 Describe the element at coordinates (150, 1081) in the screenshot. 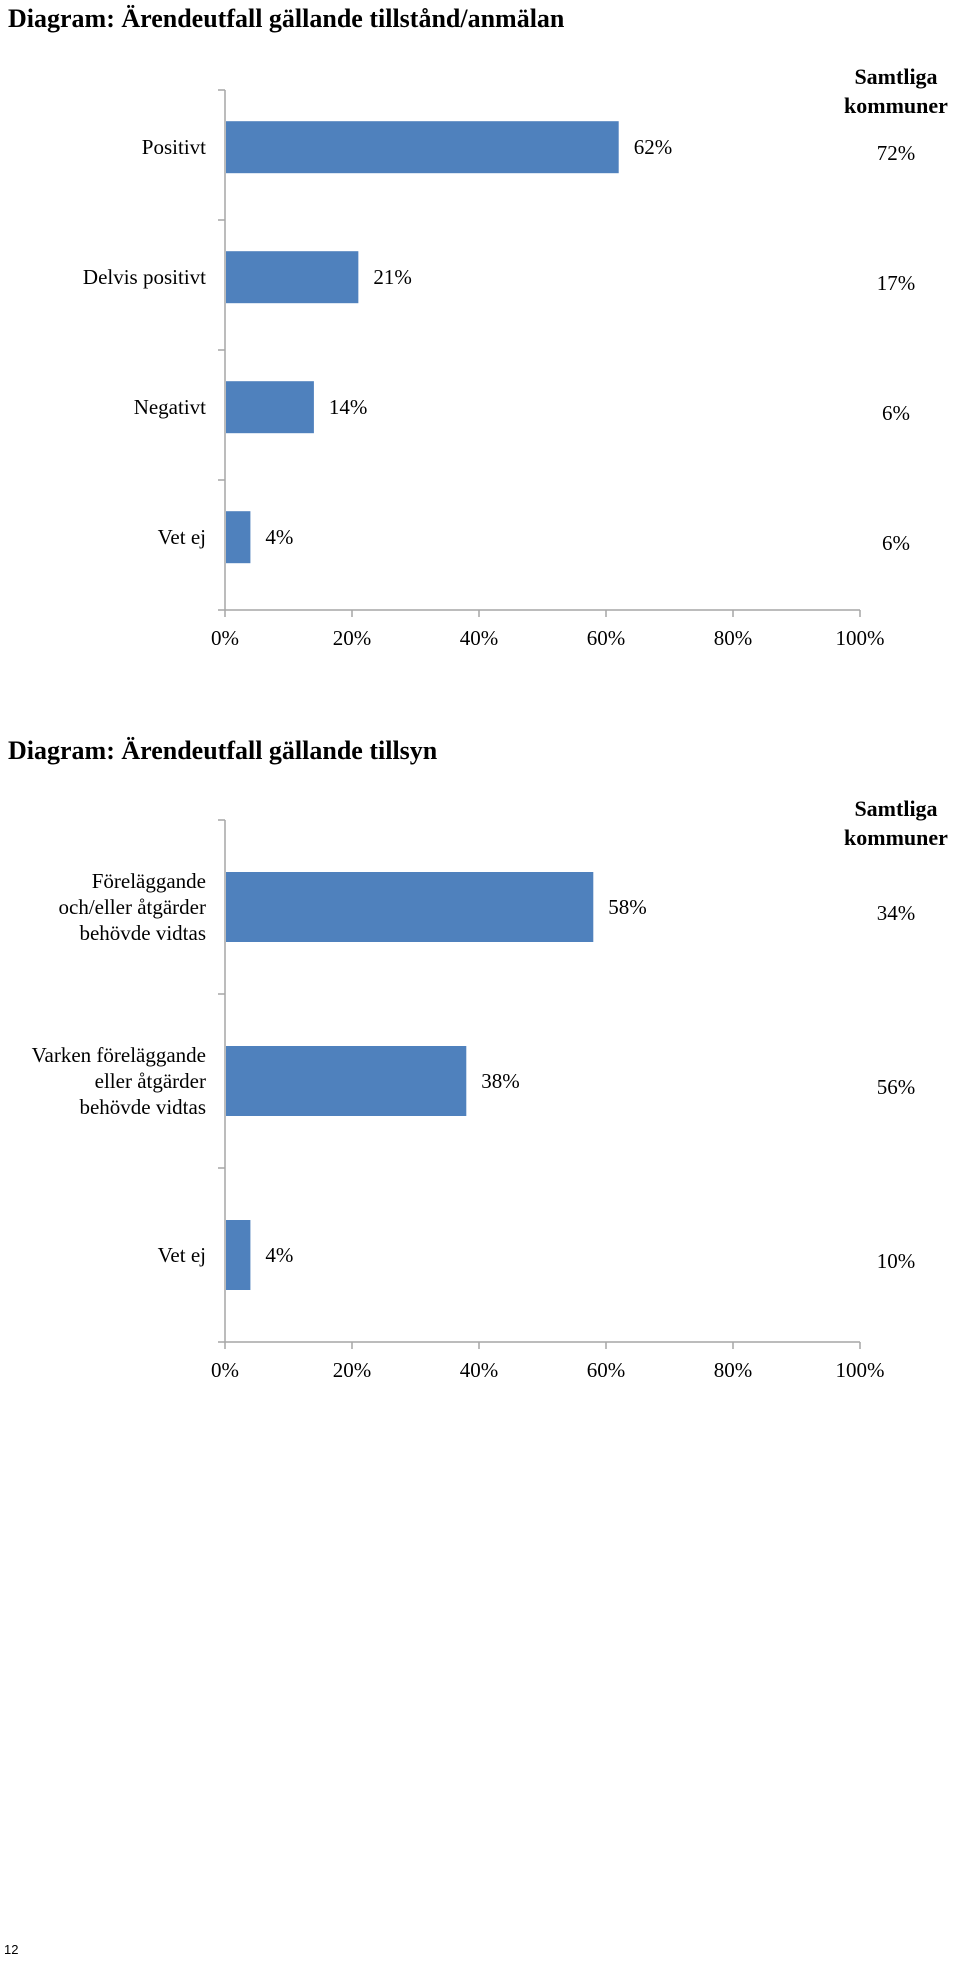

I see `chart-2-category-label-line: eller åtgärder` at that location.